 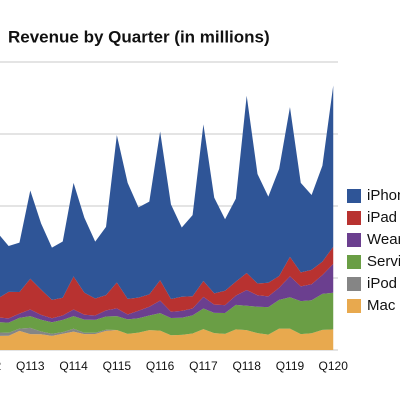 I want to click on legend: iPhone iPad Wearables Services iPod Mac, so click(x=373, y=250).